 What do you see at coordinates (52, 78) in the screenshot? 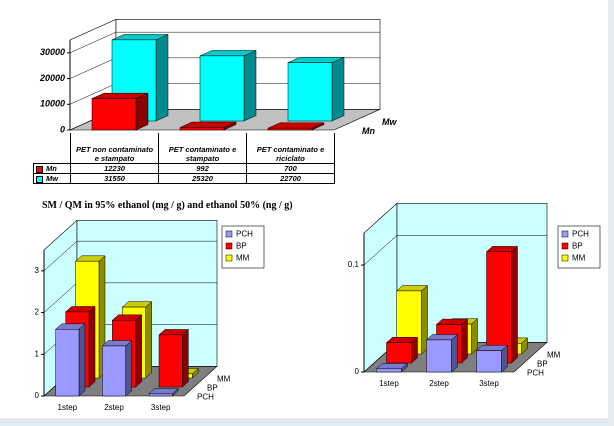
I see `y-tick-label: 20000` at bounding box center [52, 78].